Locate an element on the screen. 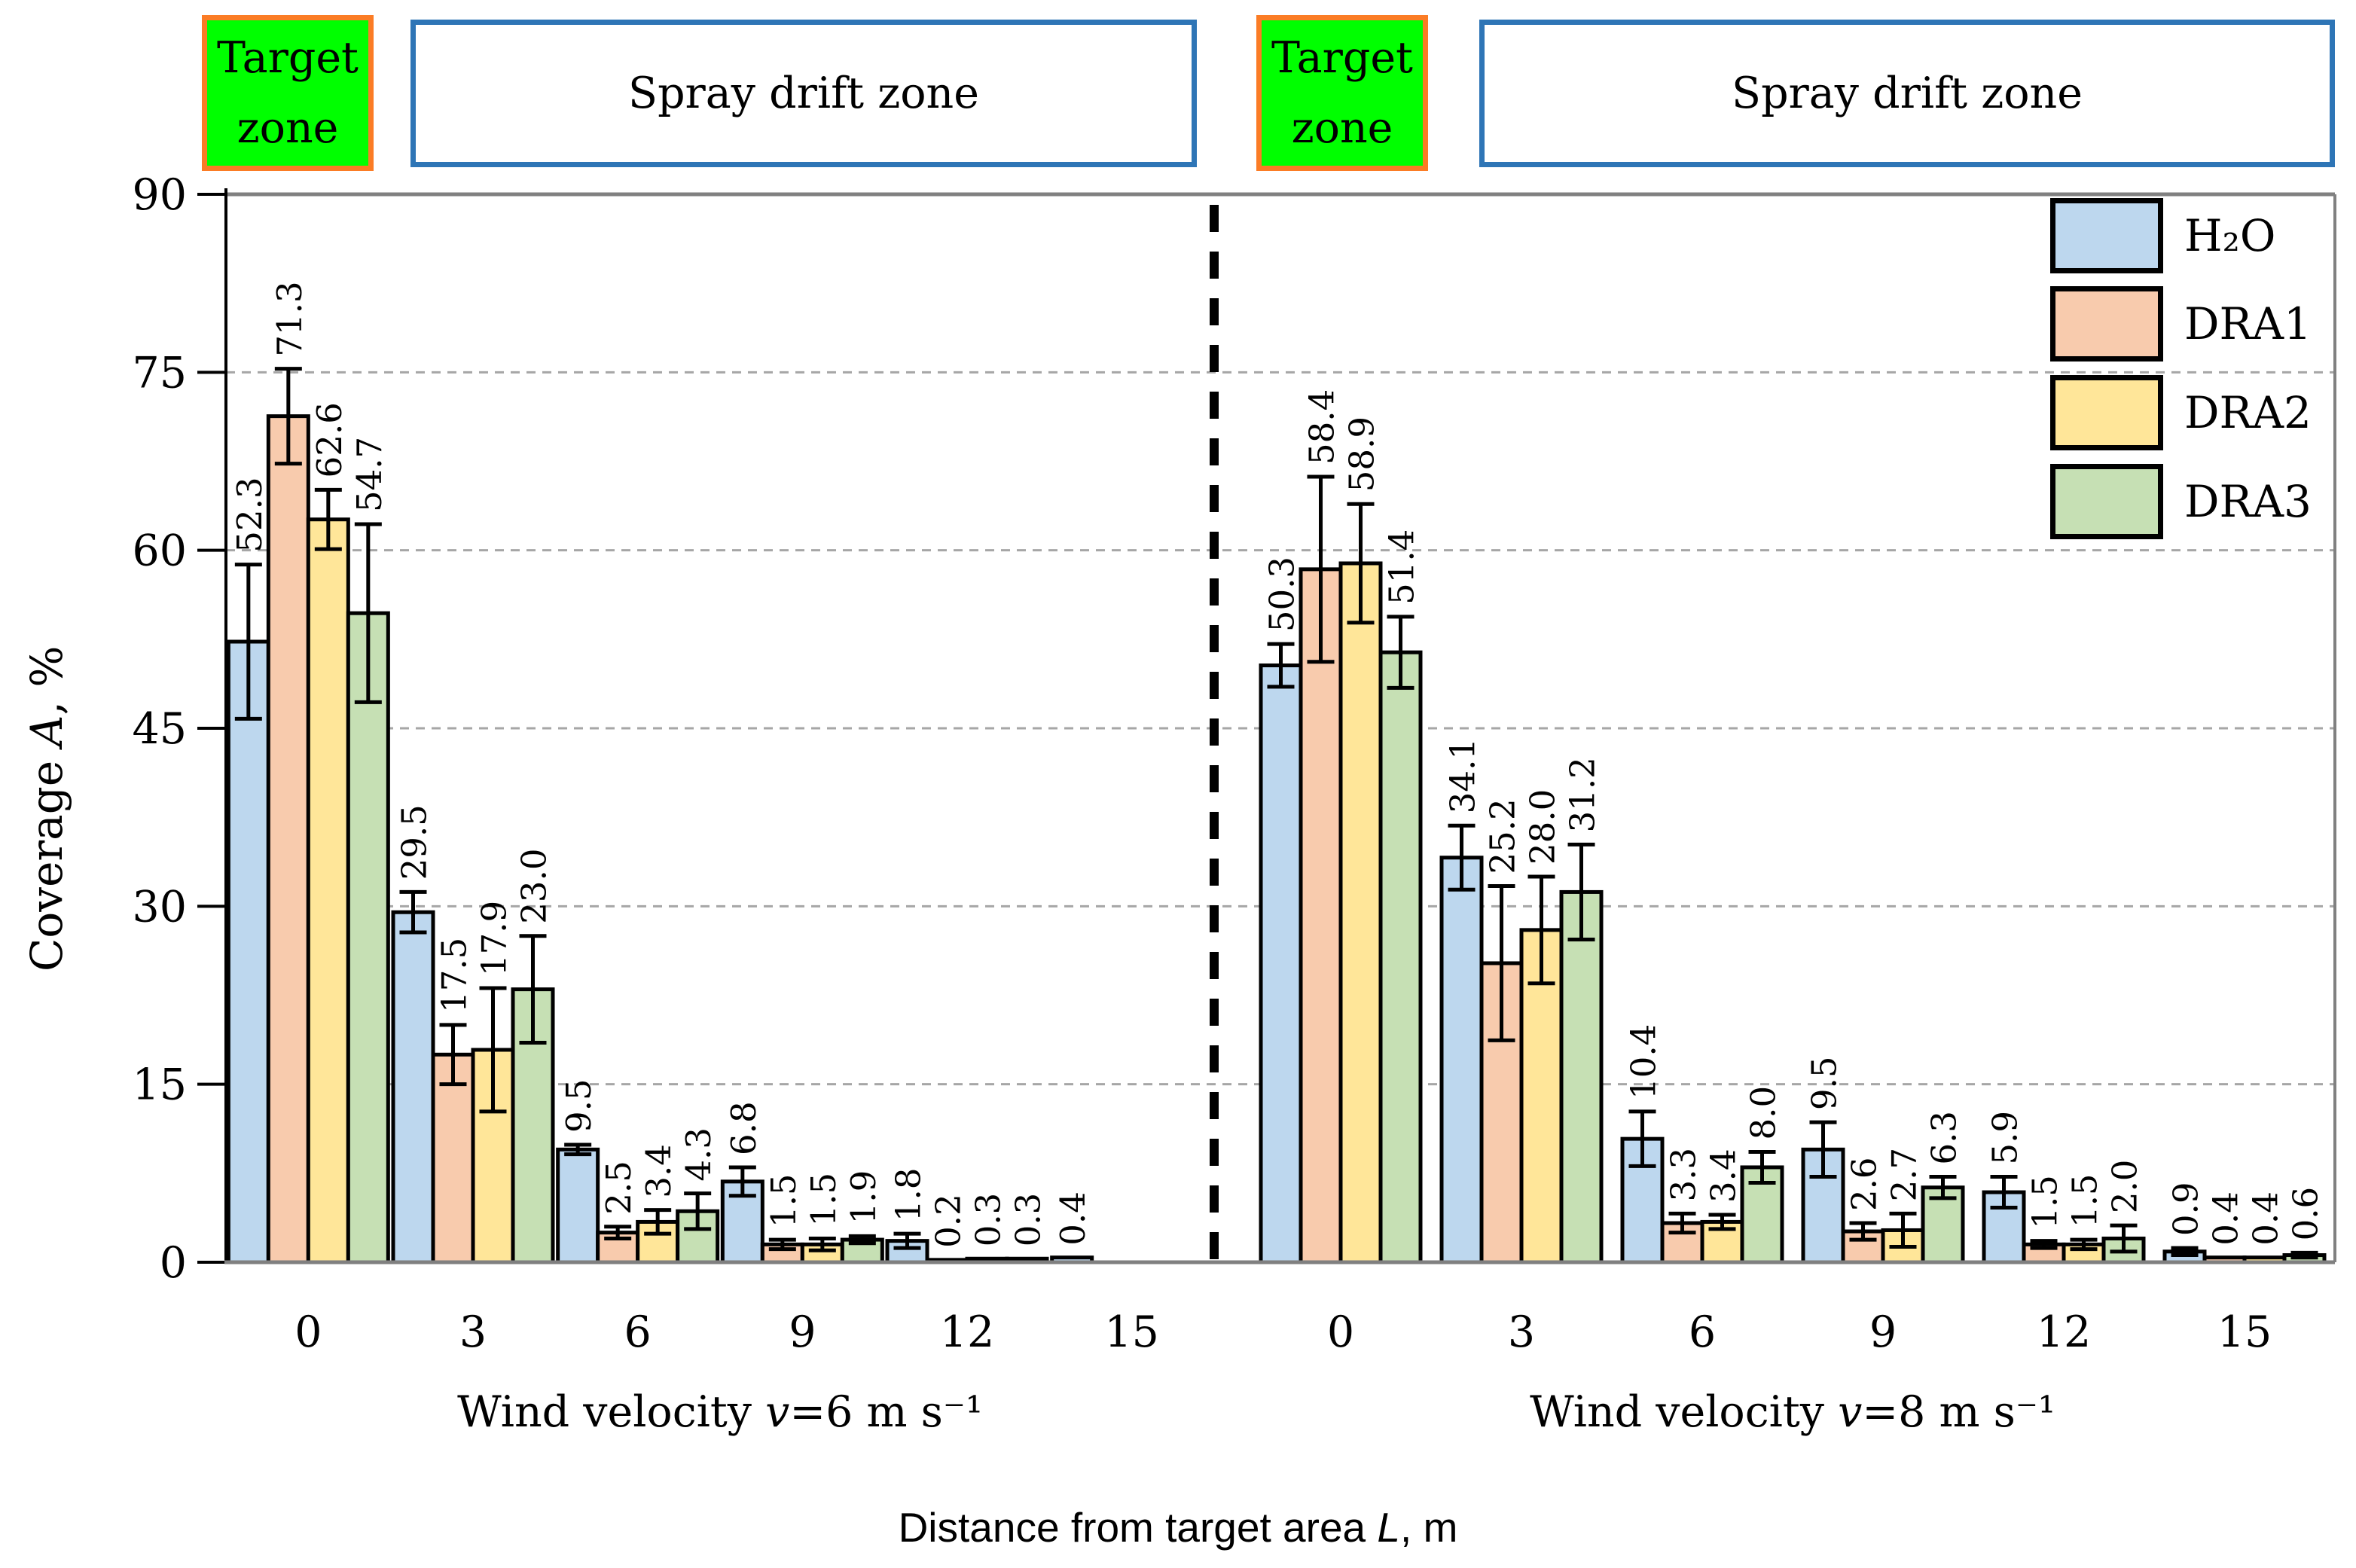  bar-value-label: 0.6 is located at coordinates (2306, 1214).